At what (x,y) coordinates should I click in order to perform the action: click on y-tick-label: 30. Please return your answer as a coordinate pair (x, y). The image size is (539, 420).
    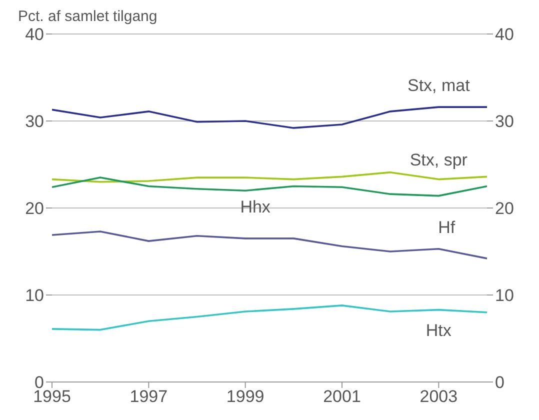
    Looking at the image, I should click on (34, 122).